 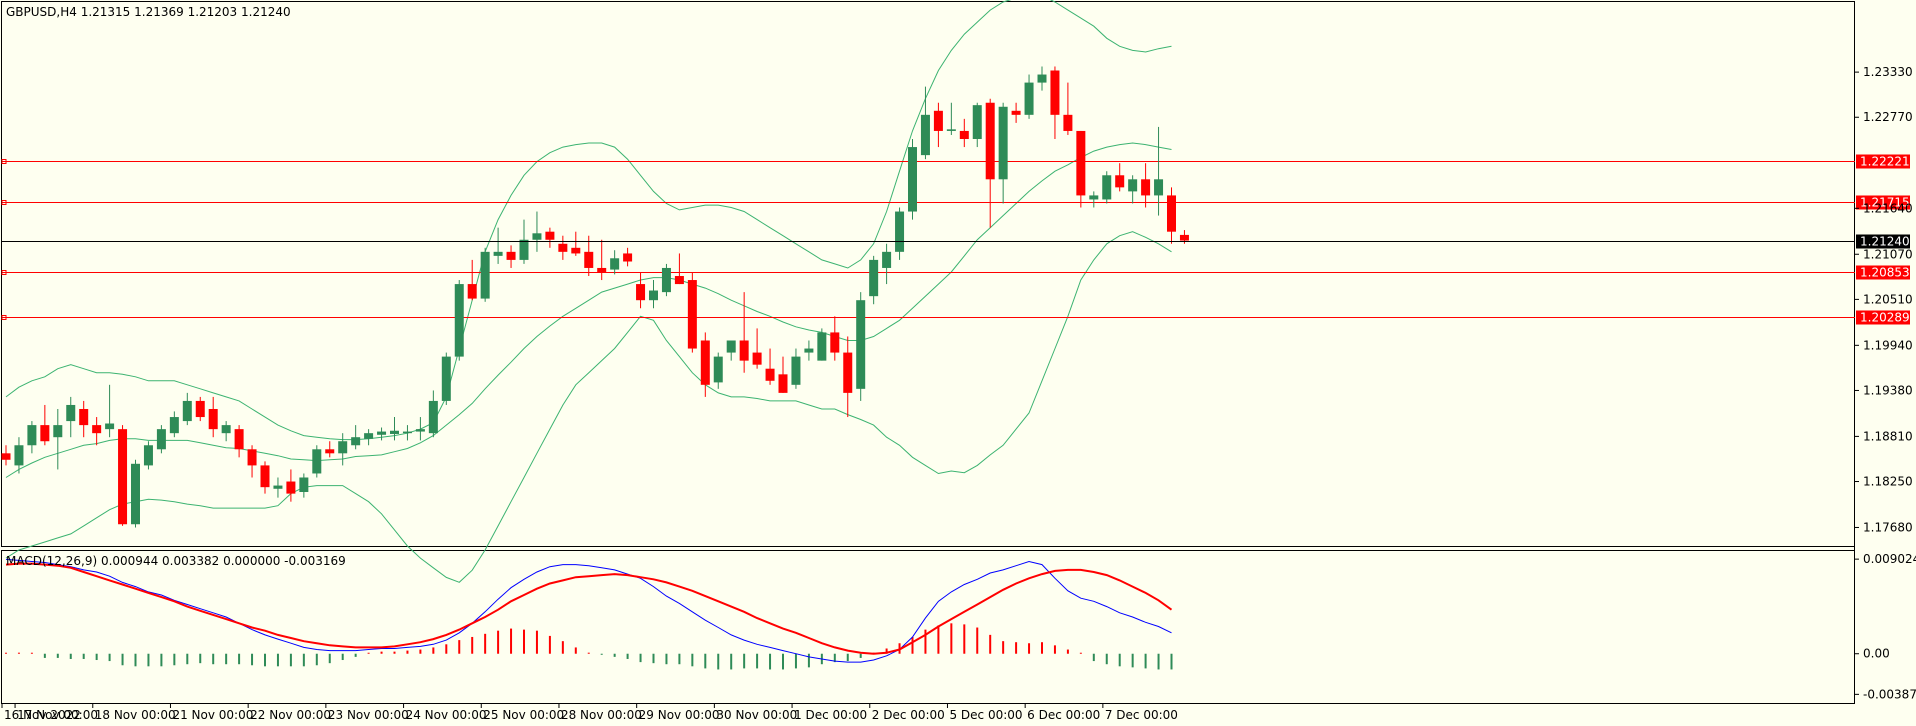 I want to click on price-tick-label: 1.19380, so click(x=1888, y=390).